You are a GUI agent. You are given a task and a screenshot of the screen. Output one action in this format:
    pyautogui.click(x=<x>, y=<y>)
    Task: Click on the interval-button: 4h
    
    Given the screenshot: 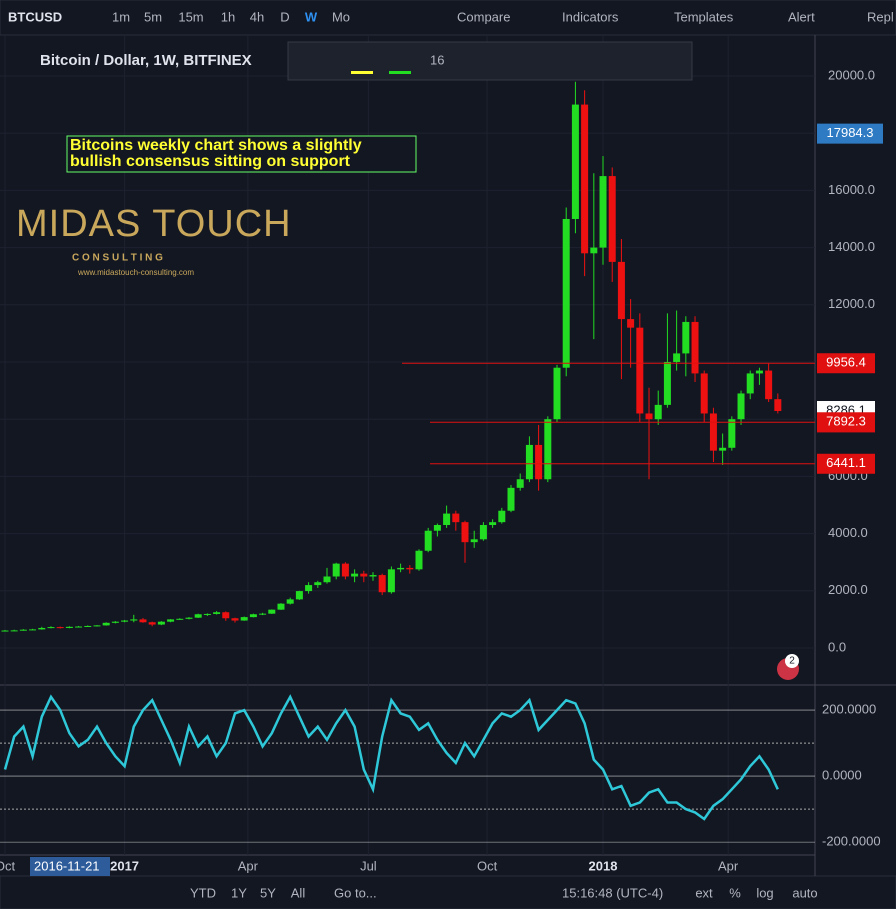 What is the action you would take?
    pyautogui.click(x=257, y=16)
    